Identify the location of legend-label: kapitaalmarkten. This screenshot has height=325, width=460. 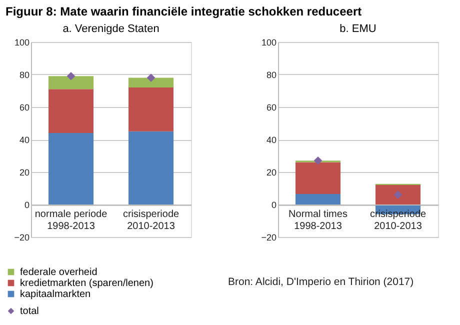
(55, 294).